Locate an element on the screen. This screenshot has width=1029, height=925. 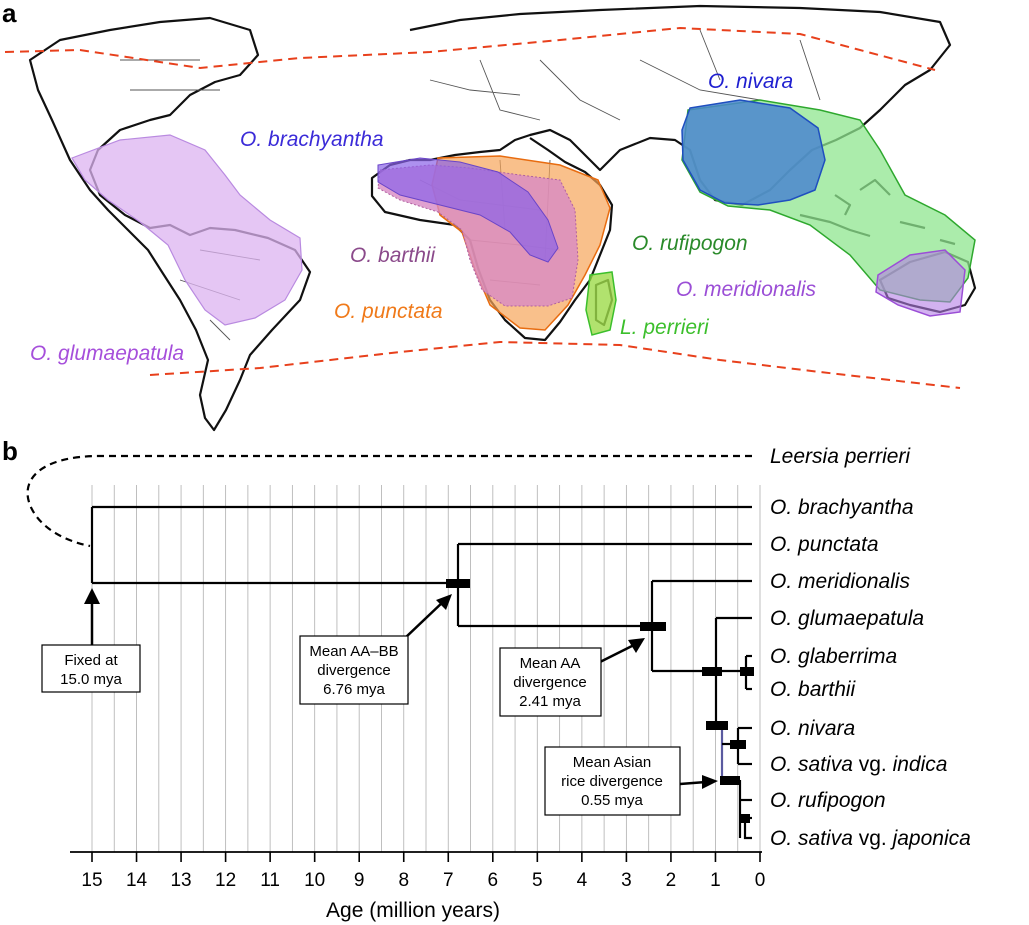
arrow-aabb is located at coordinates (425, 619).